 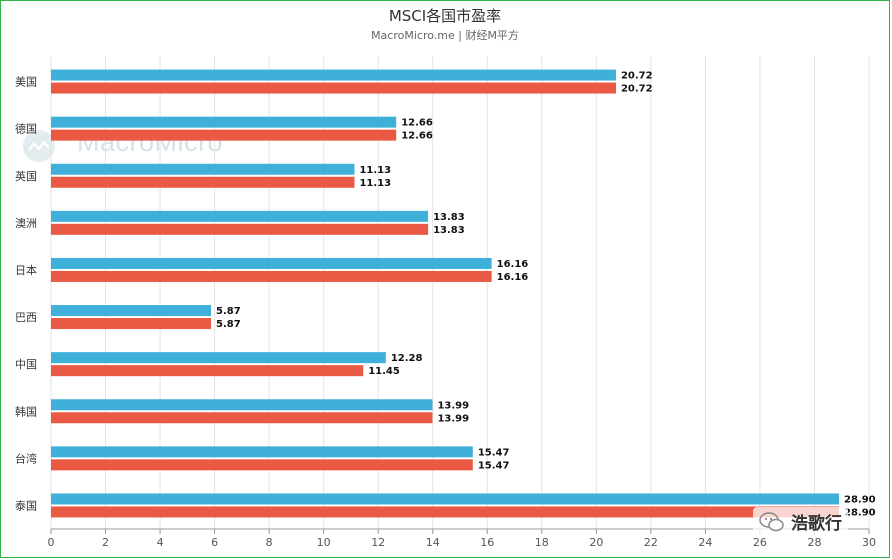 What do you see at coordinates (269, 542) in the screenshot?
I see `x-tick-label: 8` at bounding box center [269, 542].